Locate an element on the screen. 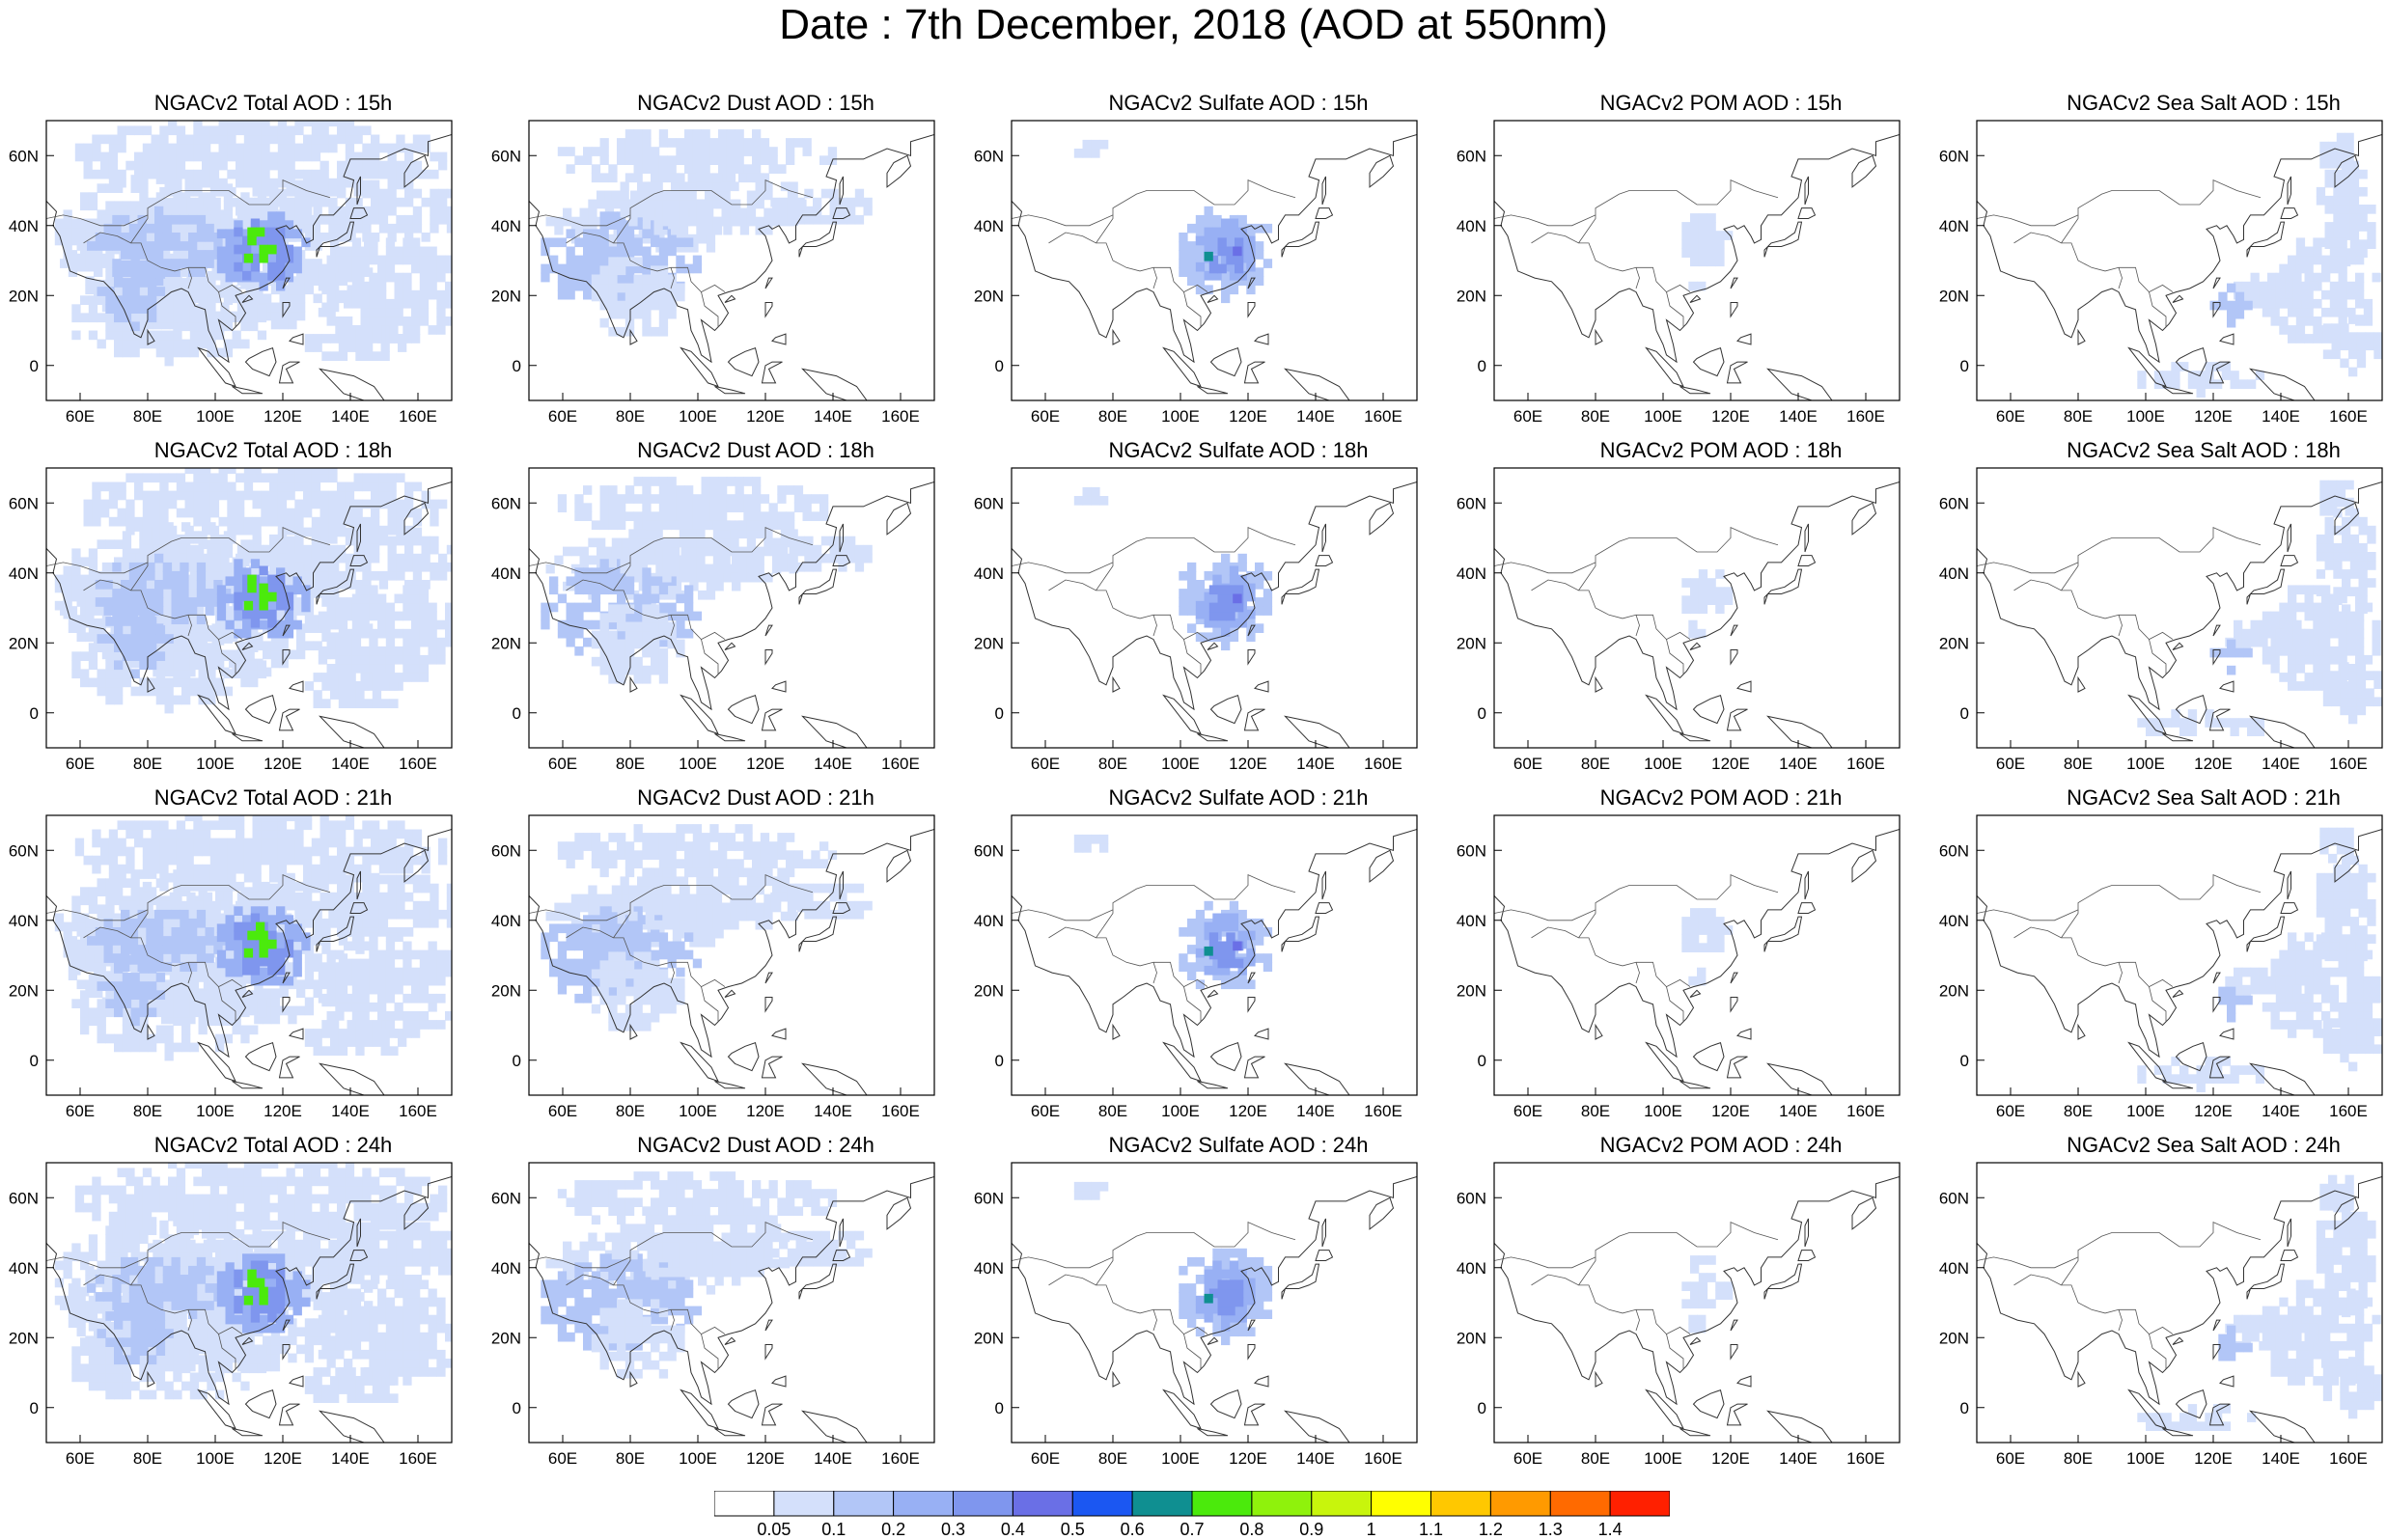 The height and width of the screenshot is (1540, 2387). colorbar-label: 0.2 is located at coordinates (893, 1530).